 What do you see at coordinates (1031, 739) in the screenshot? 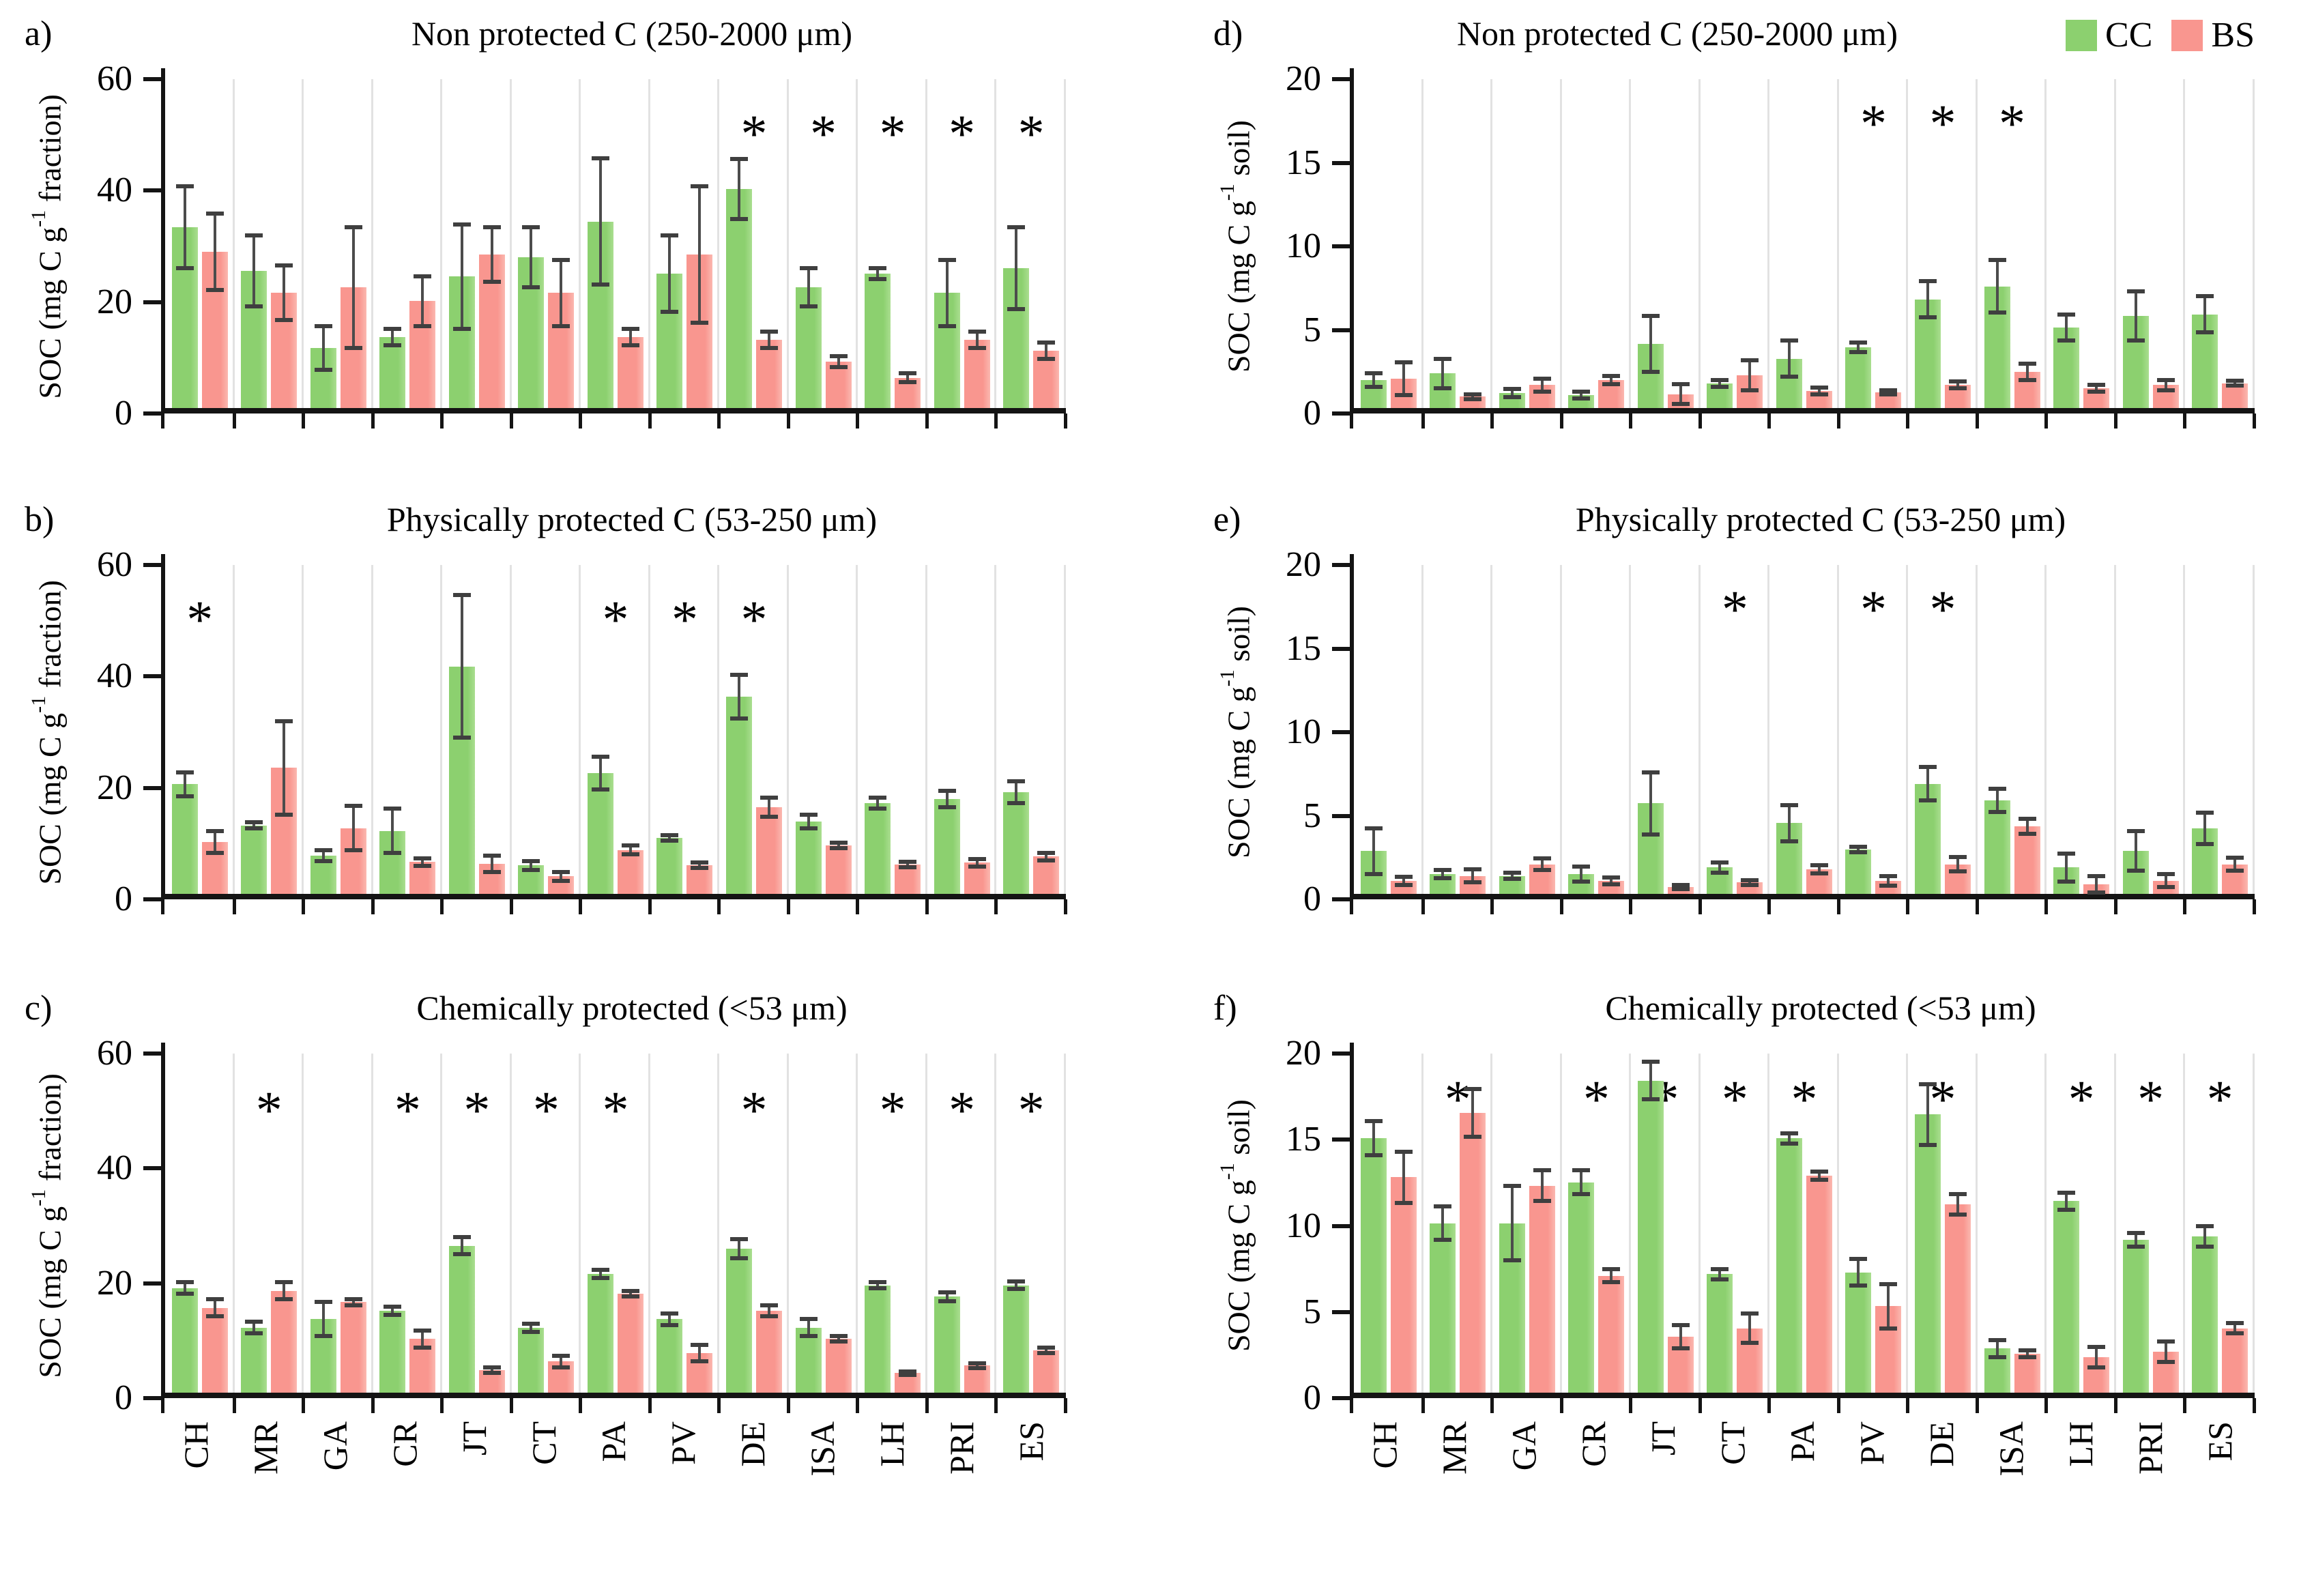
I see `category-group-es` at bounding box center [1031, 739].